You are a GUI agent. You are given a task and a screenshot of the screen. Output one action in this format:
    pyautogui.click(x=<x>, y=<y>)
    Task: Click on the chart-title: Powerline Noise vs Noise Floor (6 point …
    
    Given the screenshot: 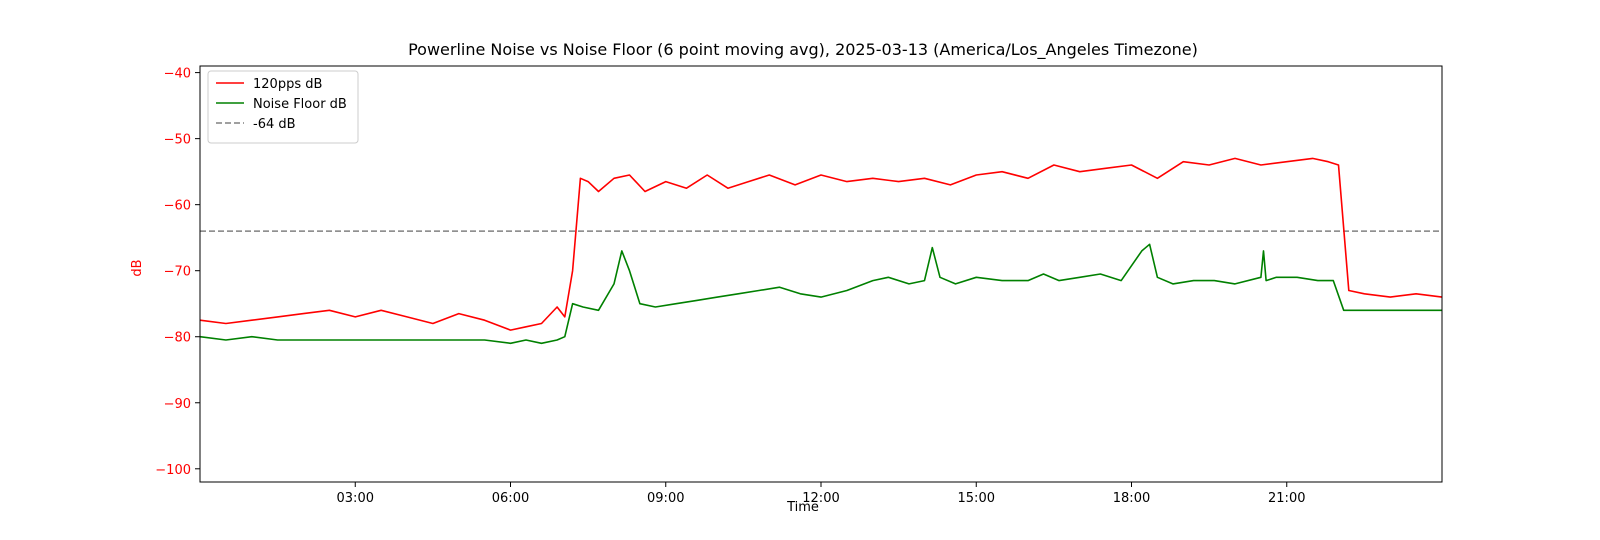 What is the action you would take?
    pyautogui.click(x=803, y=50)
    